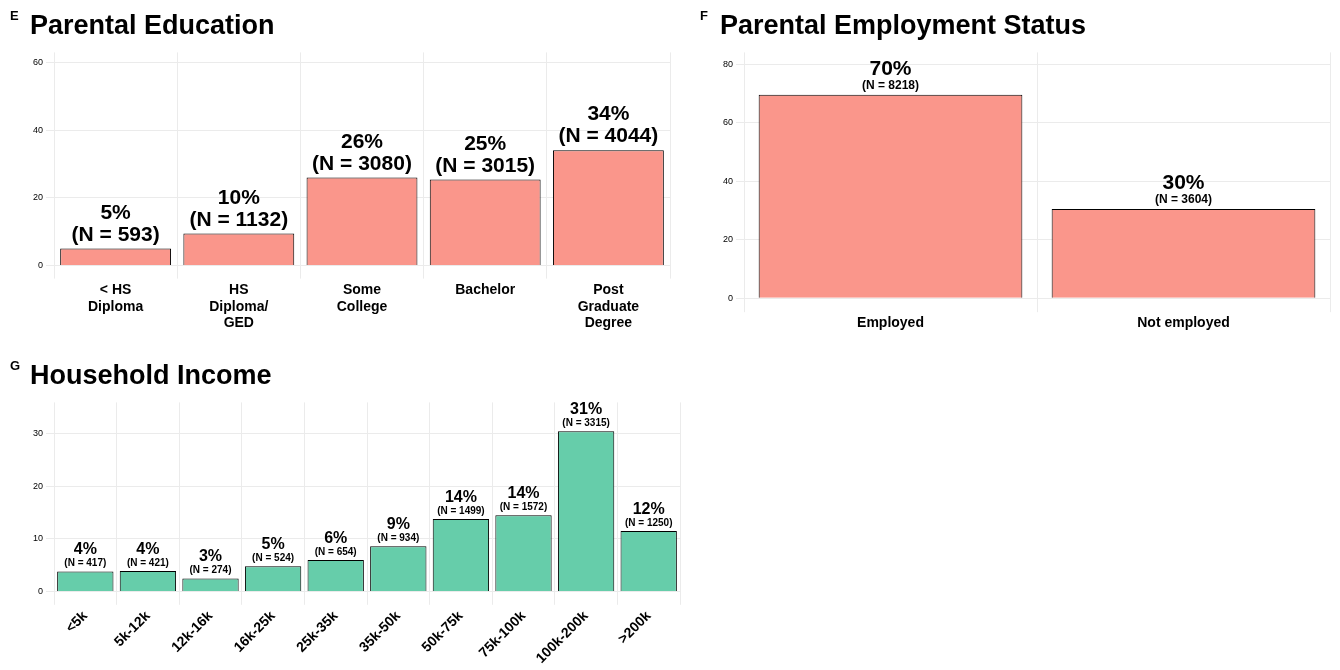 This screenshot has height=670, width=1340. Describe the element at coordinates (890, 74) in the screenshot. I see `data-label: 70% (N = 8218)` at that location.